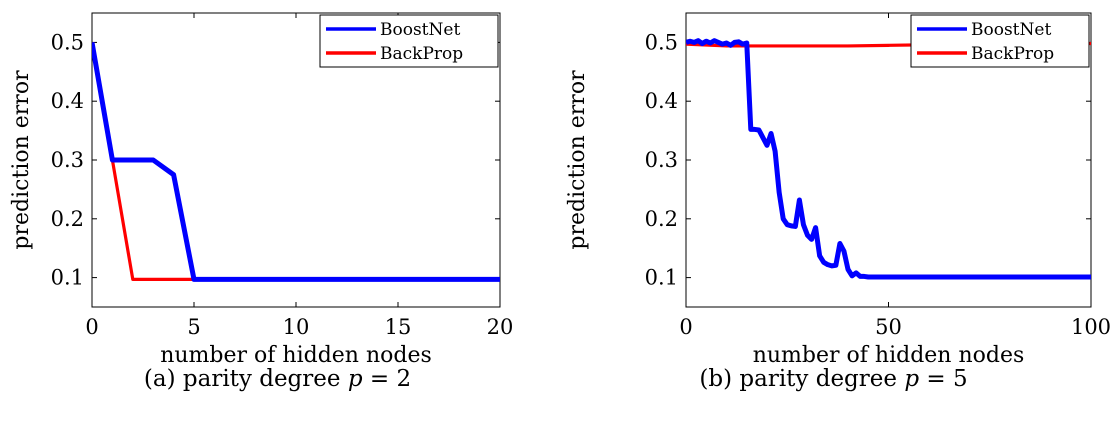 The width and height of the screenshot is (1111, 423). Describe the element at coordinates (355, 379) in the screenshot. I see `caption-a-math: p` at that location.